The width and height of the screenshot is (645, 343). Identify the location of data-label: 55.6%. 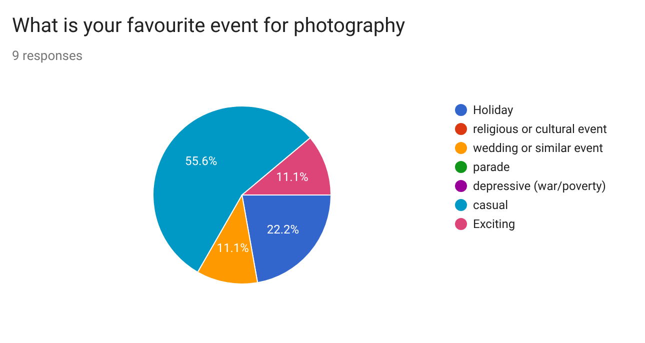
(201, 161).